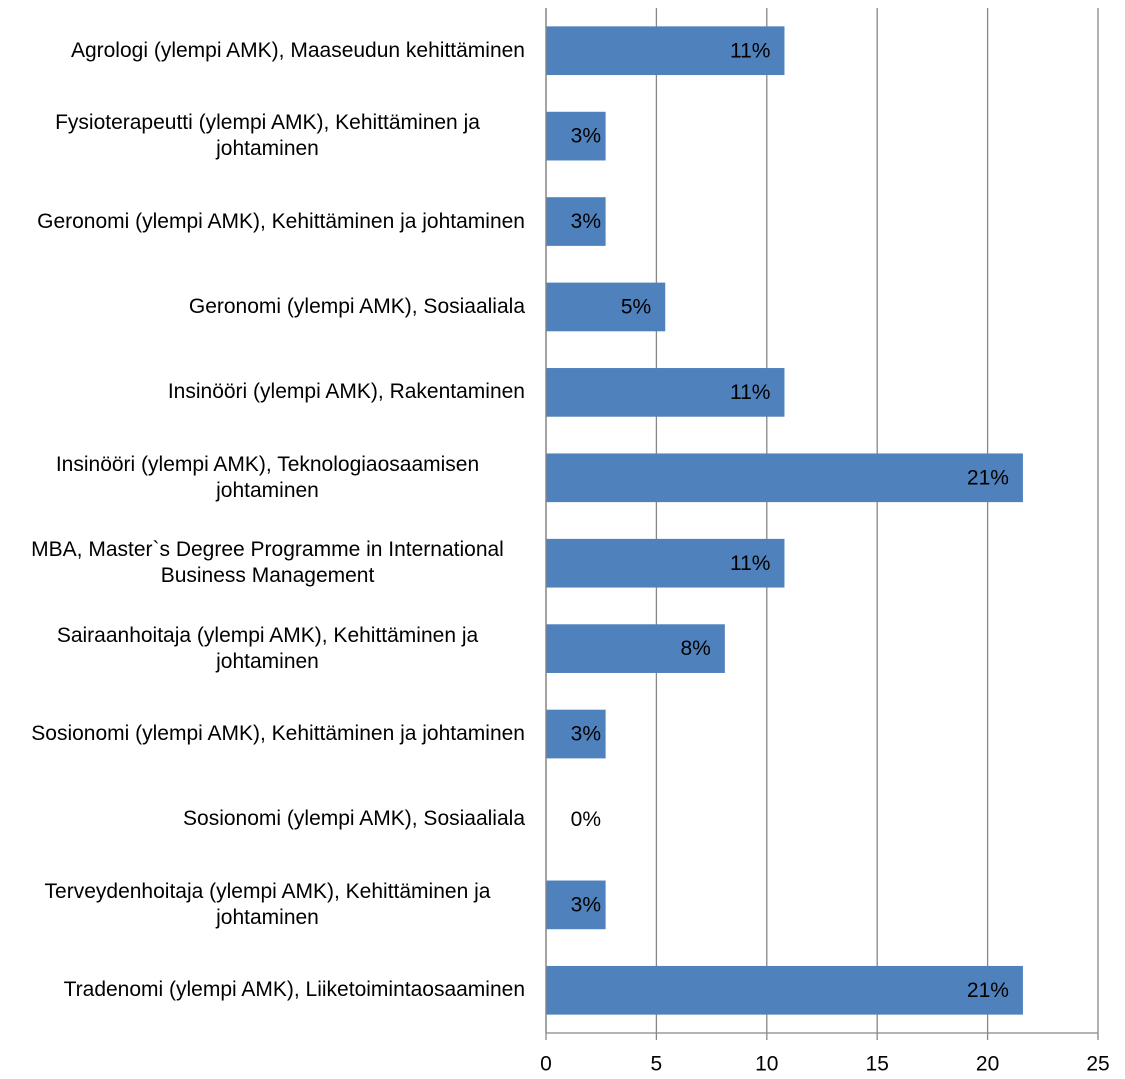 The width and height of the screenshot is (1125, 1079). Describe the element at coordinates (987, 1064) in the screenshot. I see `x-tick-label: 20` at that location.